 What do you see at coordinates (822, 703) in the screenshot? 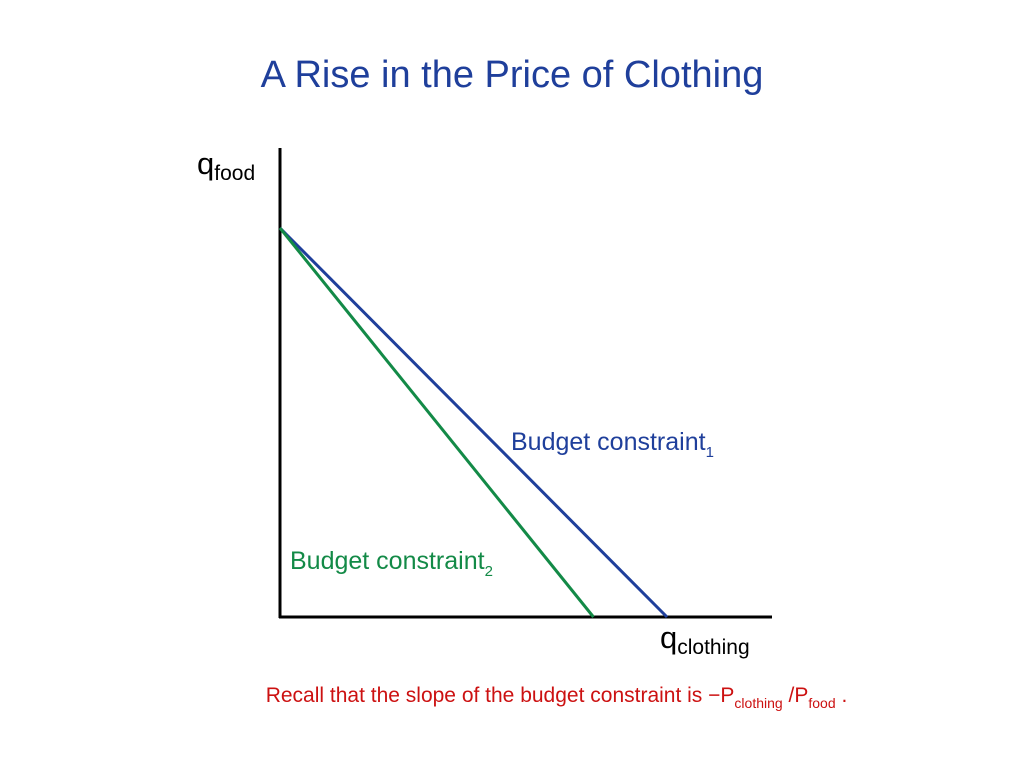
I see `slope-note-subscript-food: food` at bounding box center [822, 703].